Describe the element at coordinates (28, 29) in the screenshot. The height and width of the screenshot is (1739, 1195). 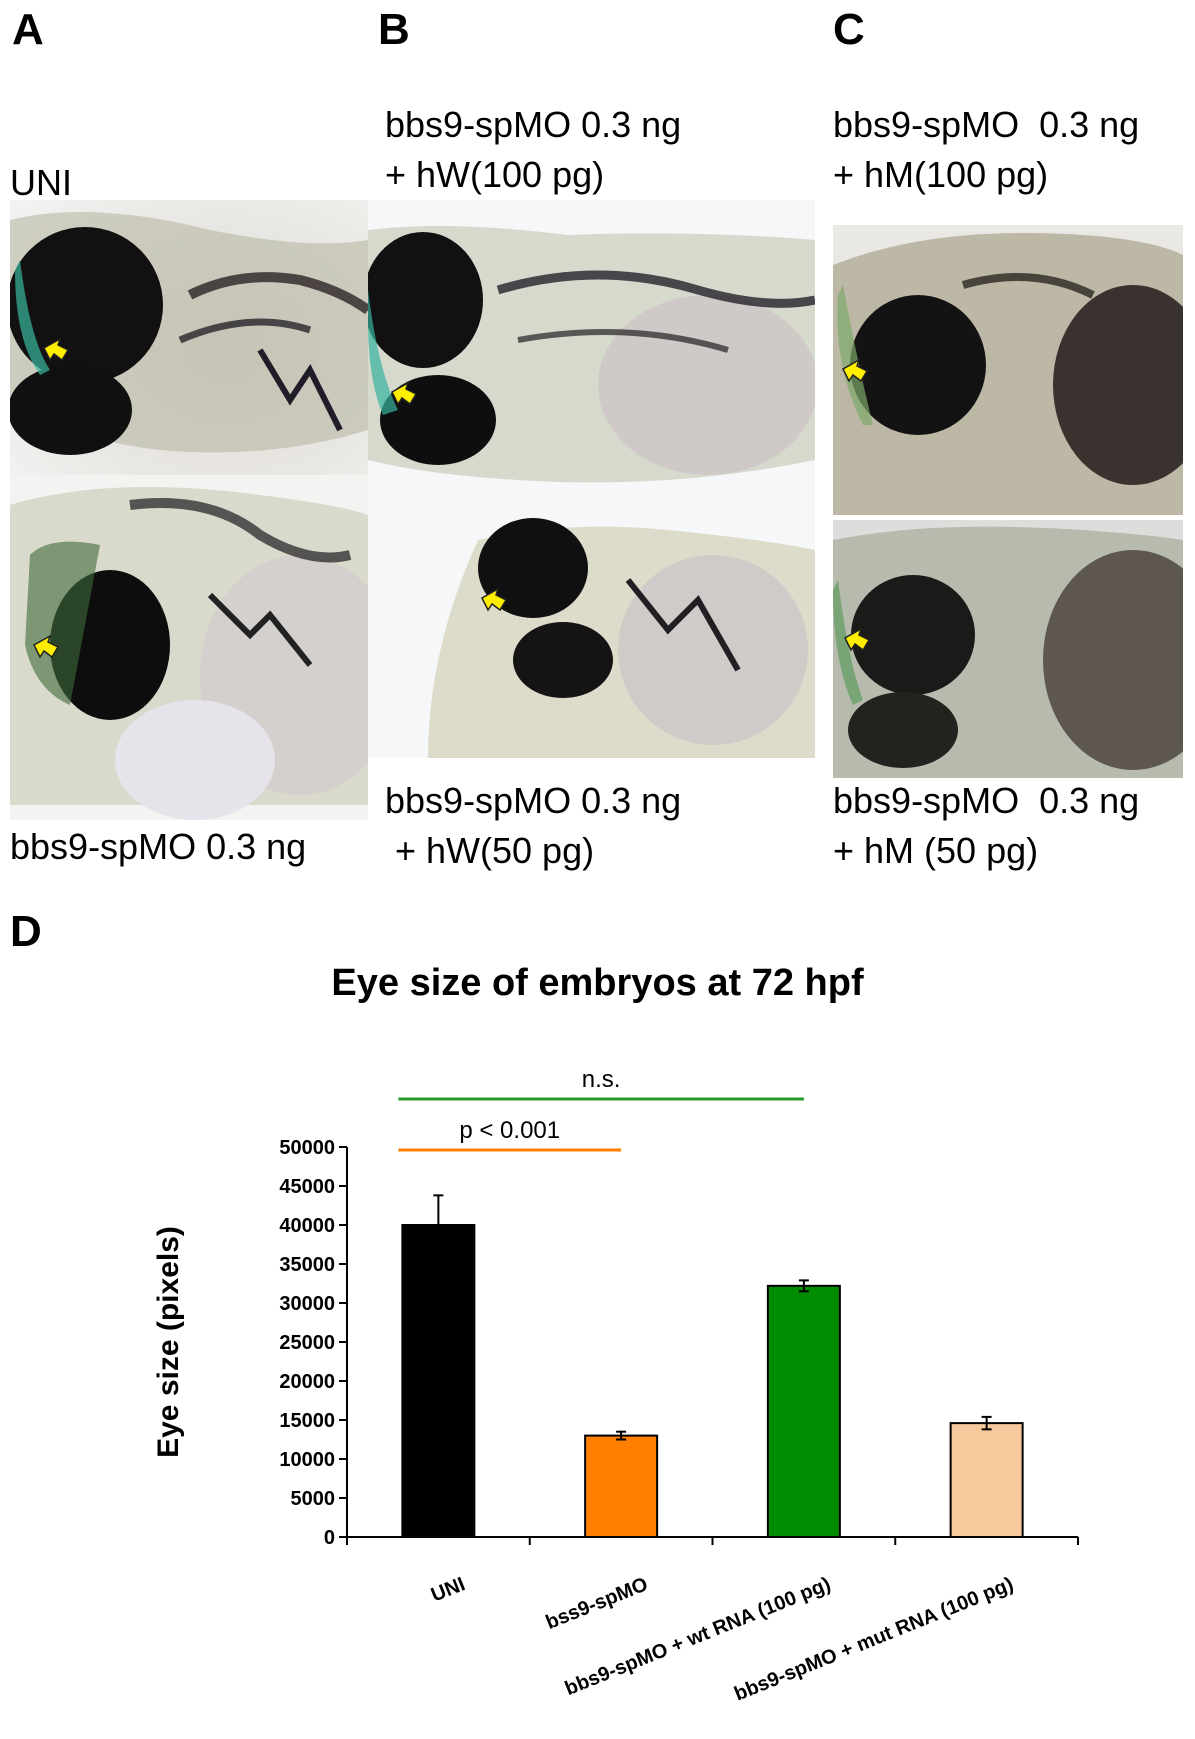
I see `panel-label-a: A` at that location.